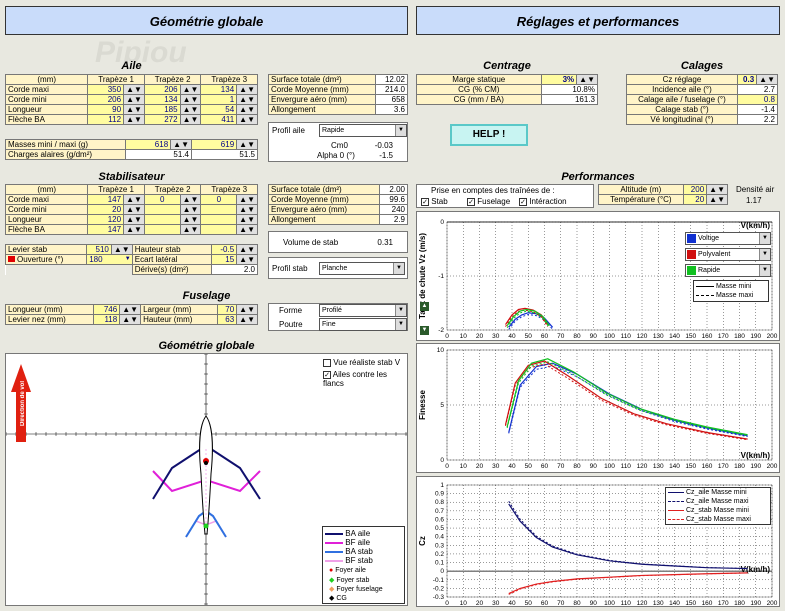  What do you see at coordinates (365, 379) in the screenshot?
I see `chk-ailes: ✓ Ailes contre les flancs` at bounding box center [365, 379].